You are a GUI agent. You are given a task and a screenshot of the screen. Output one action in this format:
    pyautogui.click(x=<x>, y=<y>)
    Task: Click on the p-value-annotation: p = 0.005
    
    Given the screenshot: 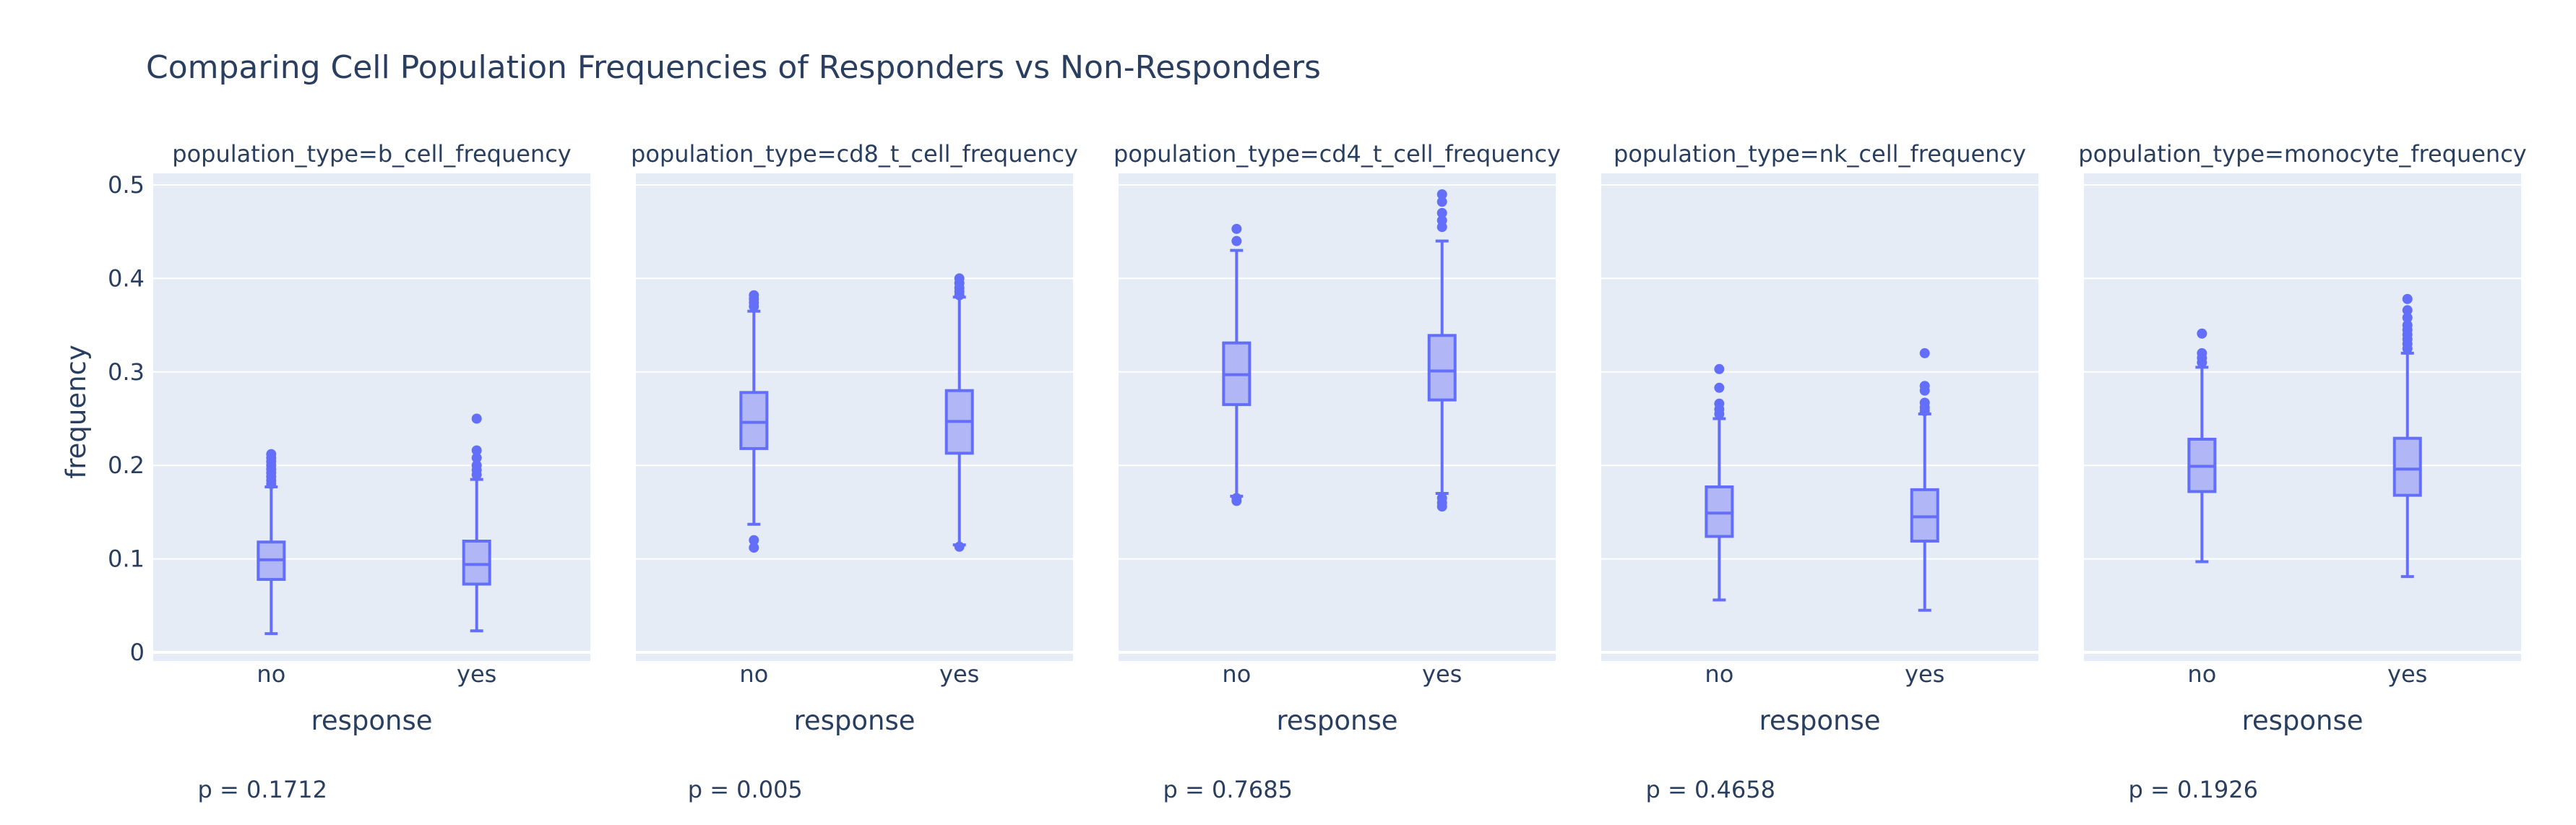 What is the action you would take?
    pyautogui.click(x=745, y=790)
    